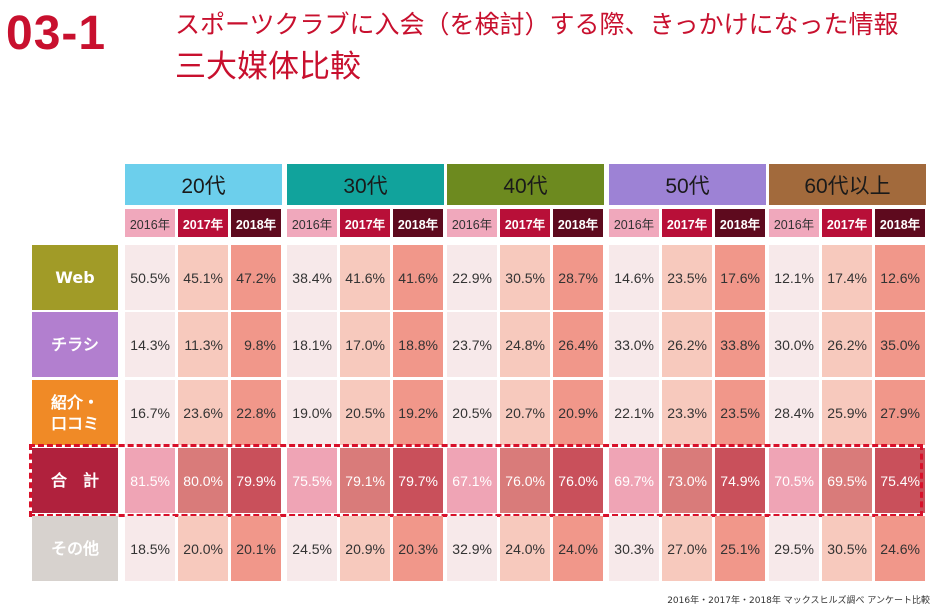 The height and width of the screenshot is (611, 940). What do you see at coordinates (900, 344) in the screenshot?
I see `data-cell: 35.0%` at bounding box center [900, 344].